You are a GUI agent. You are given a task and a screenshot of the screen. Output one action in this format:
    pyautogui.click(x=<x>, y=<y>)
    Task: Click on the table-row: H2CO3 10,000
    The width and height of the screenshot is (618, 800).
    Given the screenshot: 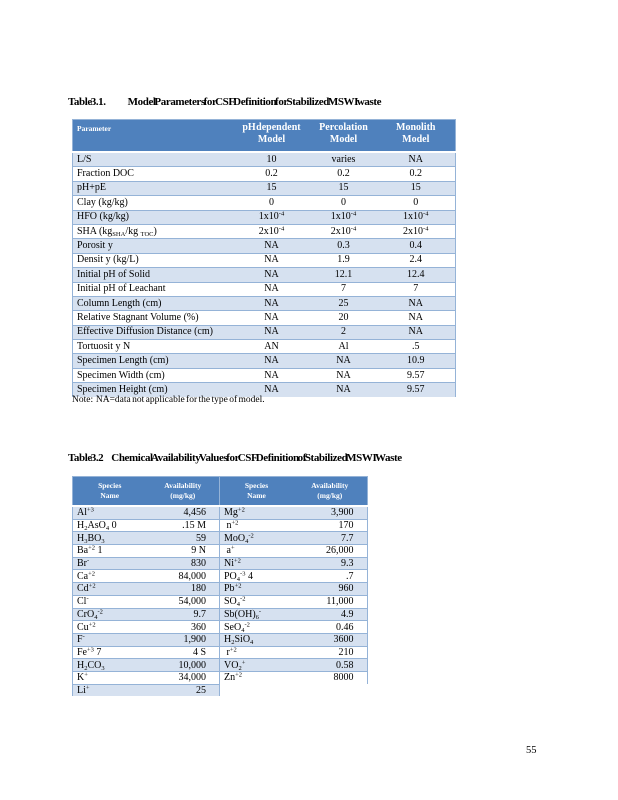 What is the action you would take?
    pyautogui.click(x=146, y=665)
    